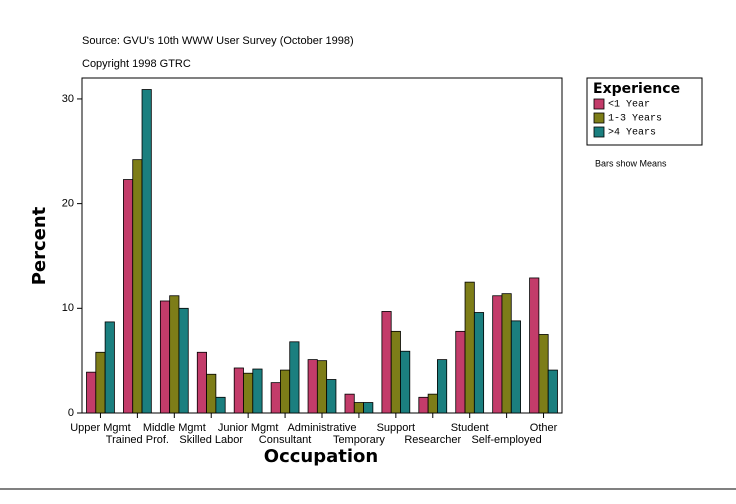 The height and width of the screenshot is (504, 736). What do you see at coordinates (174, 428) in the screenshot?
I see `x-tick-label: Middle Mgmt` at bounding box center [174, 428].